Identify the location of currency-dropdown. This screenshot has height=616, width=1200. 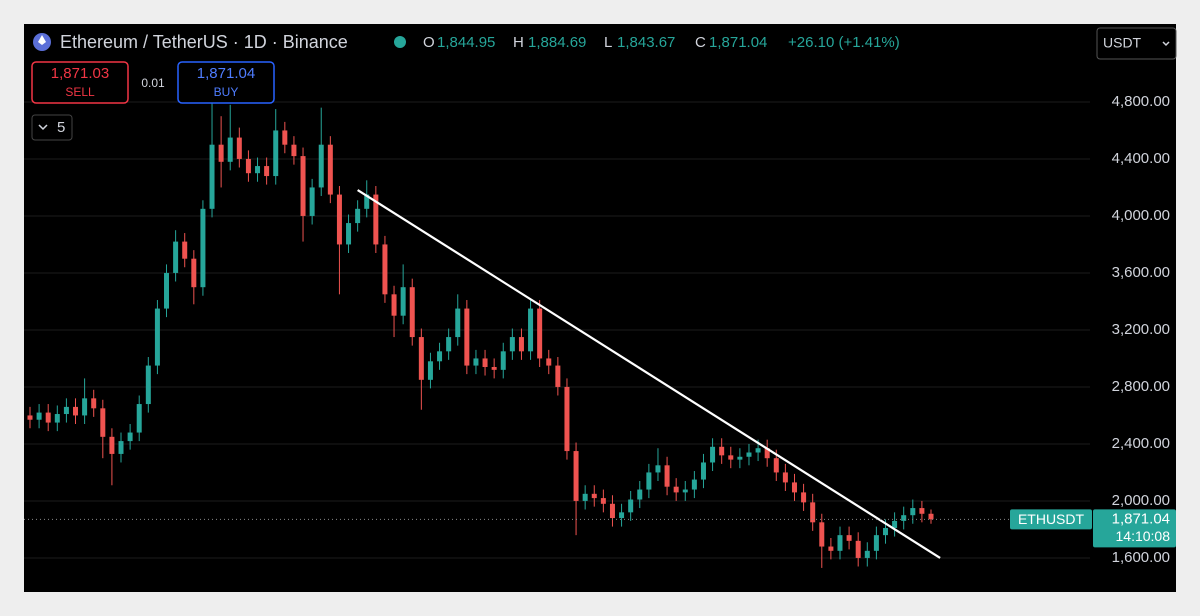
(1136, 43).